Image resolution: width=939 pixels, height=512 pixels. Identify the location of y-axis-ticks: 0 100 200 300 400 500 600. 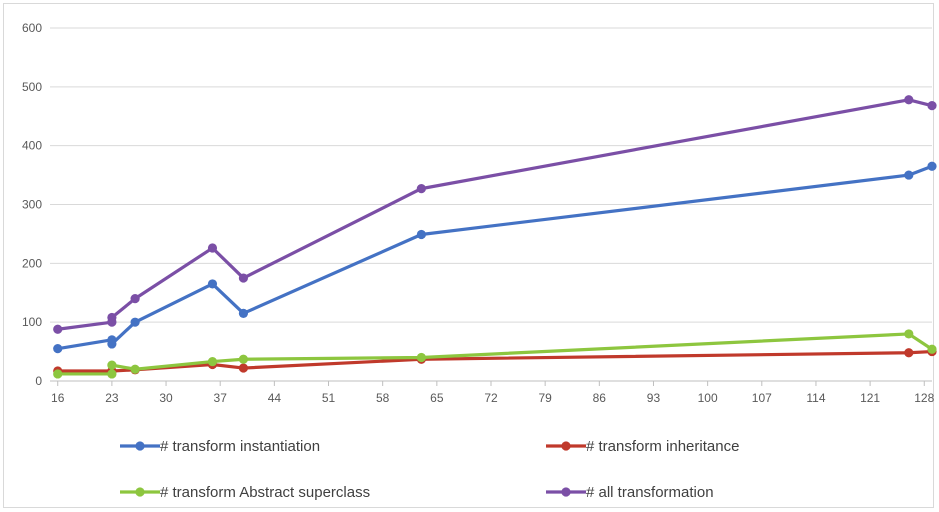
(32, 204).